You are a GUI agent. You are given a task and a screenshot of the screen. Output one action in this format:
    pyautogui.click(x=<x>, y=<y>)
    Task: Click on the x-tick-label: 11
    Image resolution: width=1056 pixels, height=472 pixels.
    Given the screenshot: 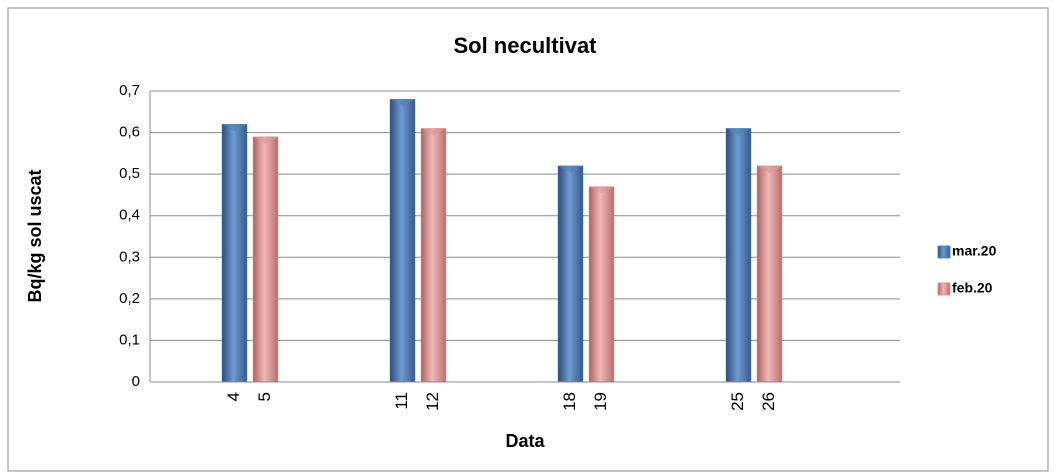 What is the action you would take?
    pyautogui.click(x=401, y=401)
    